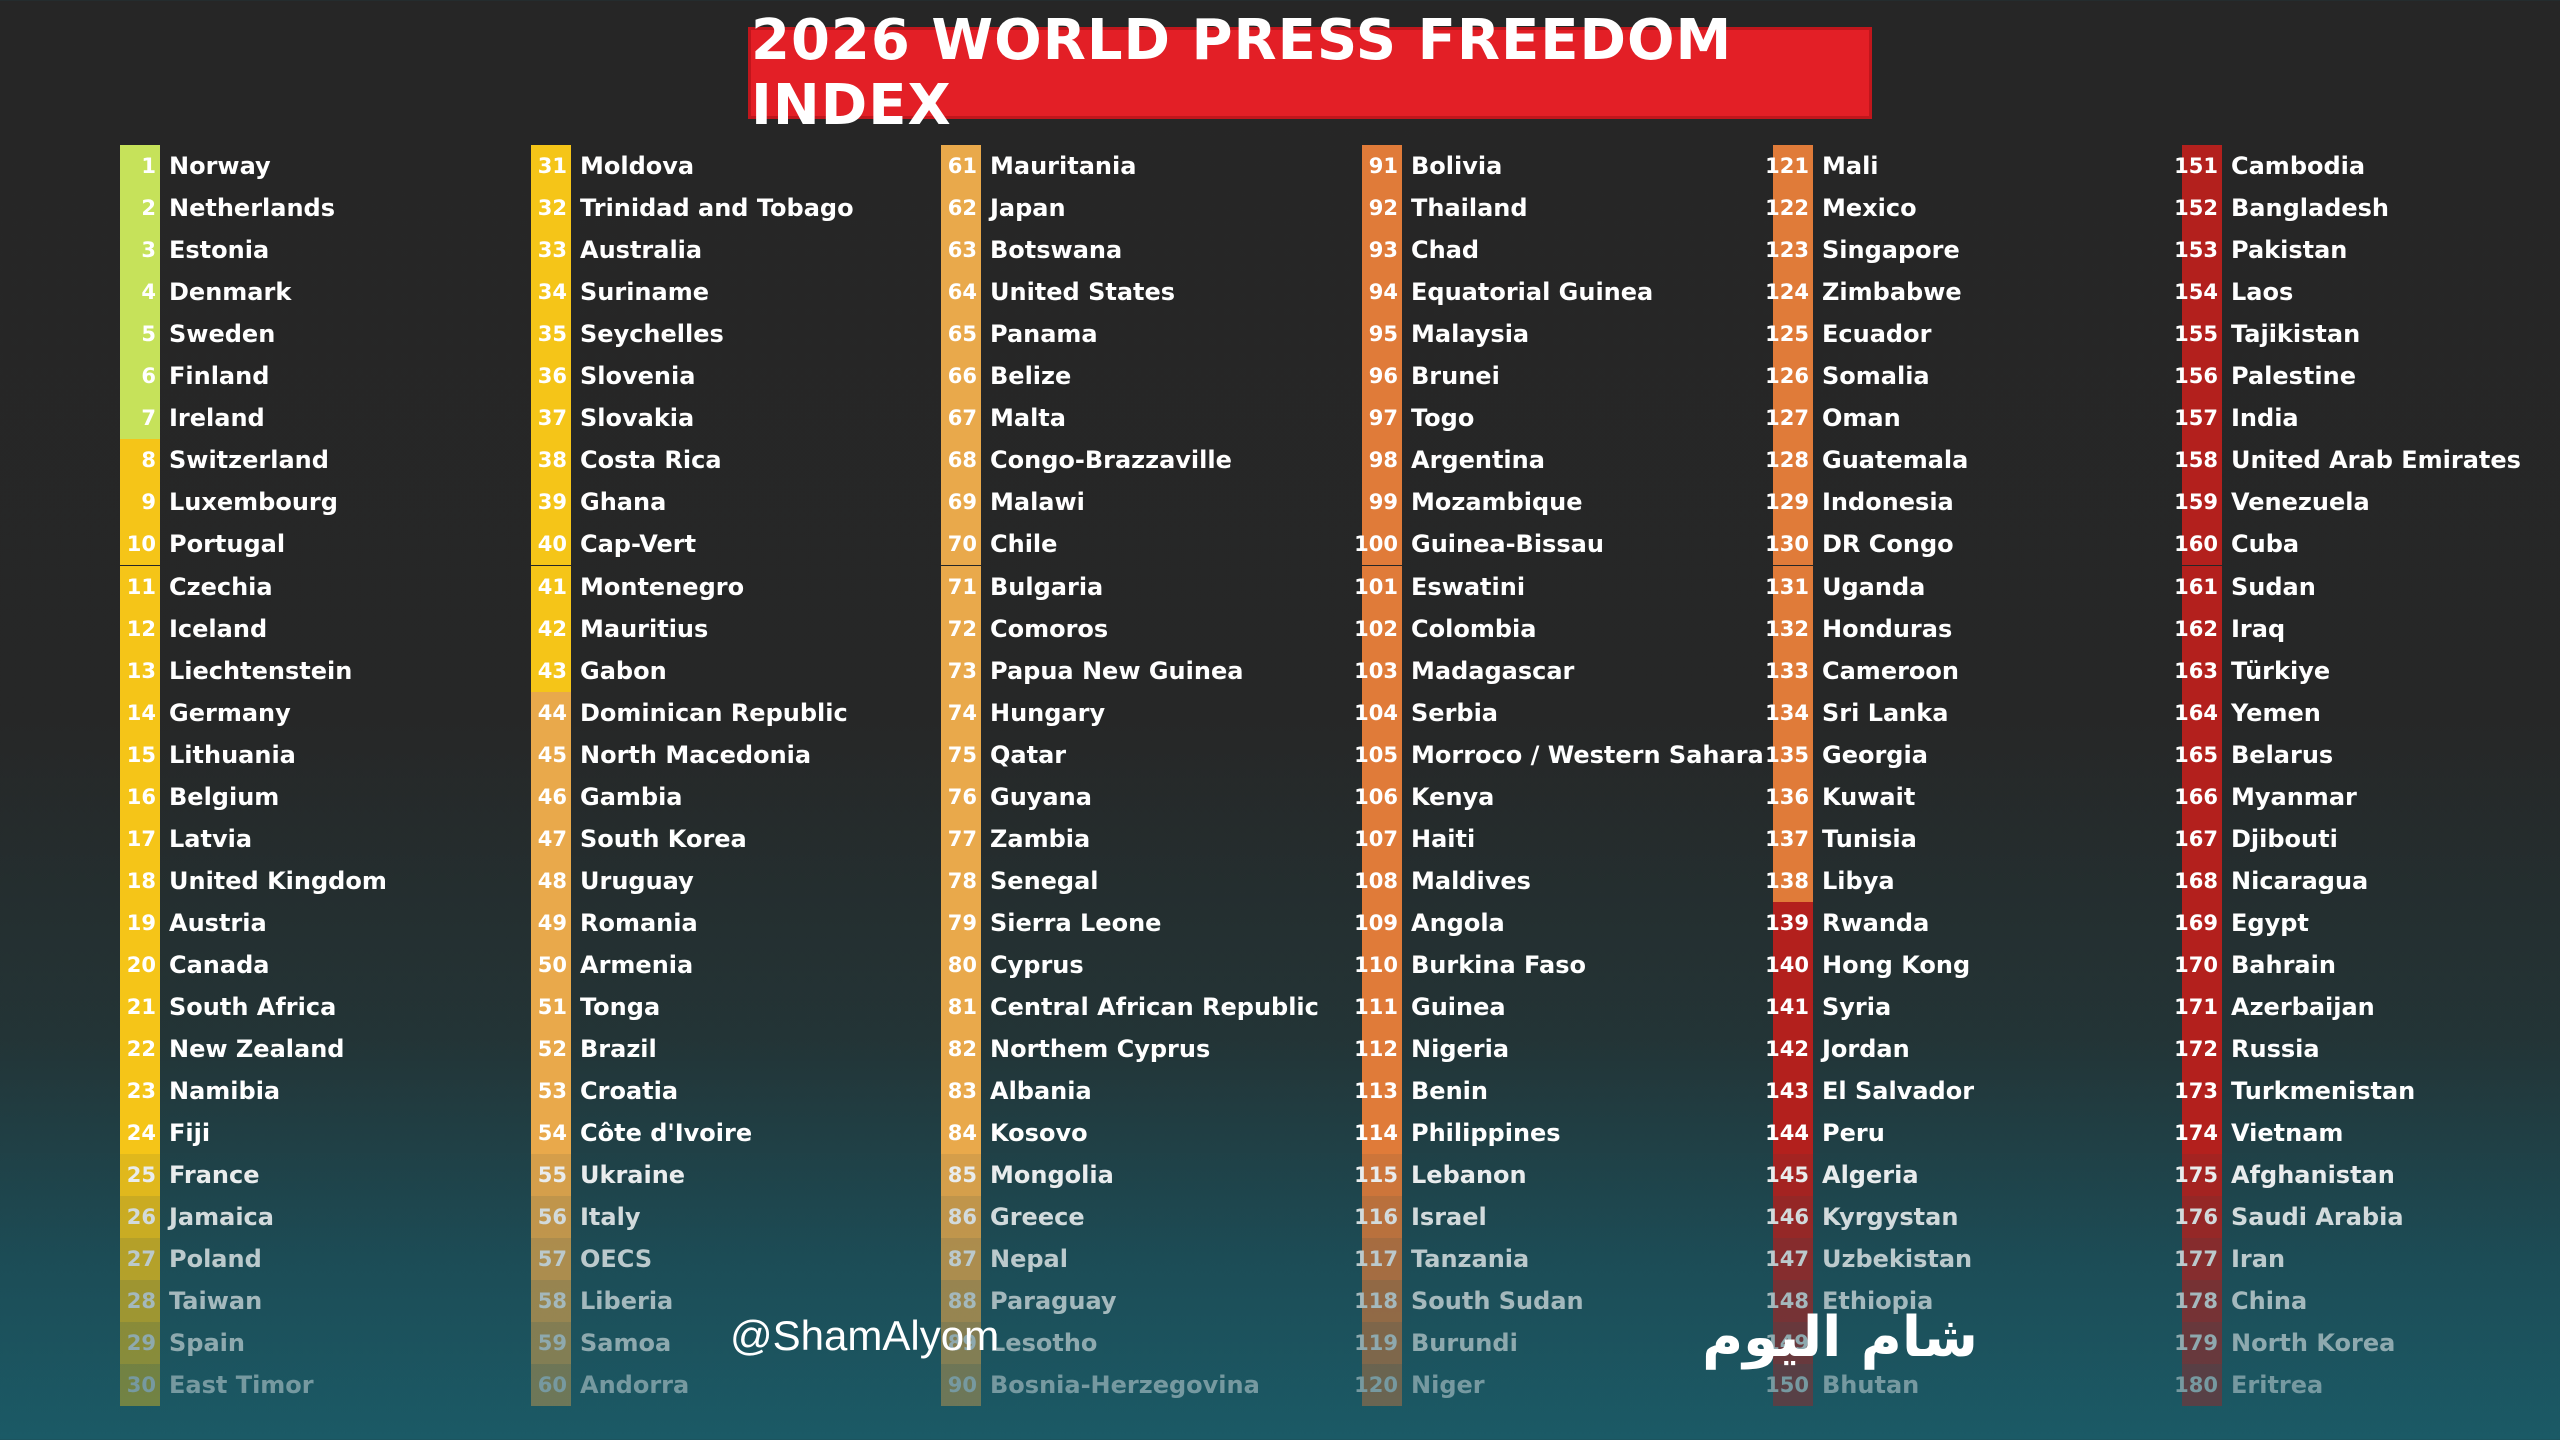 Image resolution: width=2560 pixels, height=1440 pixels. What do you see at coordinates (2303, 1007) in the screenshot?
I see `country-name: Azerbaijan` at bounding box center [2303, 1007].